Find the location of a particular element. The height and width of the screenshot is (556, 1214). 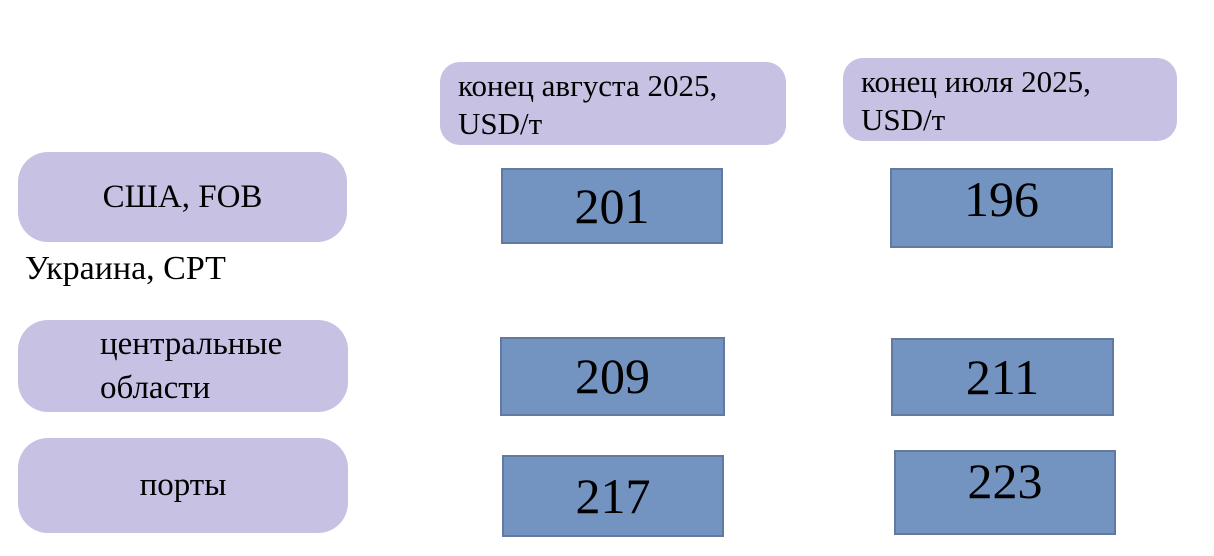

column-header-end-july: конец июля 2025, USD/т is located at coordinates (1010, 99).